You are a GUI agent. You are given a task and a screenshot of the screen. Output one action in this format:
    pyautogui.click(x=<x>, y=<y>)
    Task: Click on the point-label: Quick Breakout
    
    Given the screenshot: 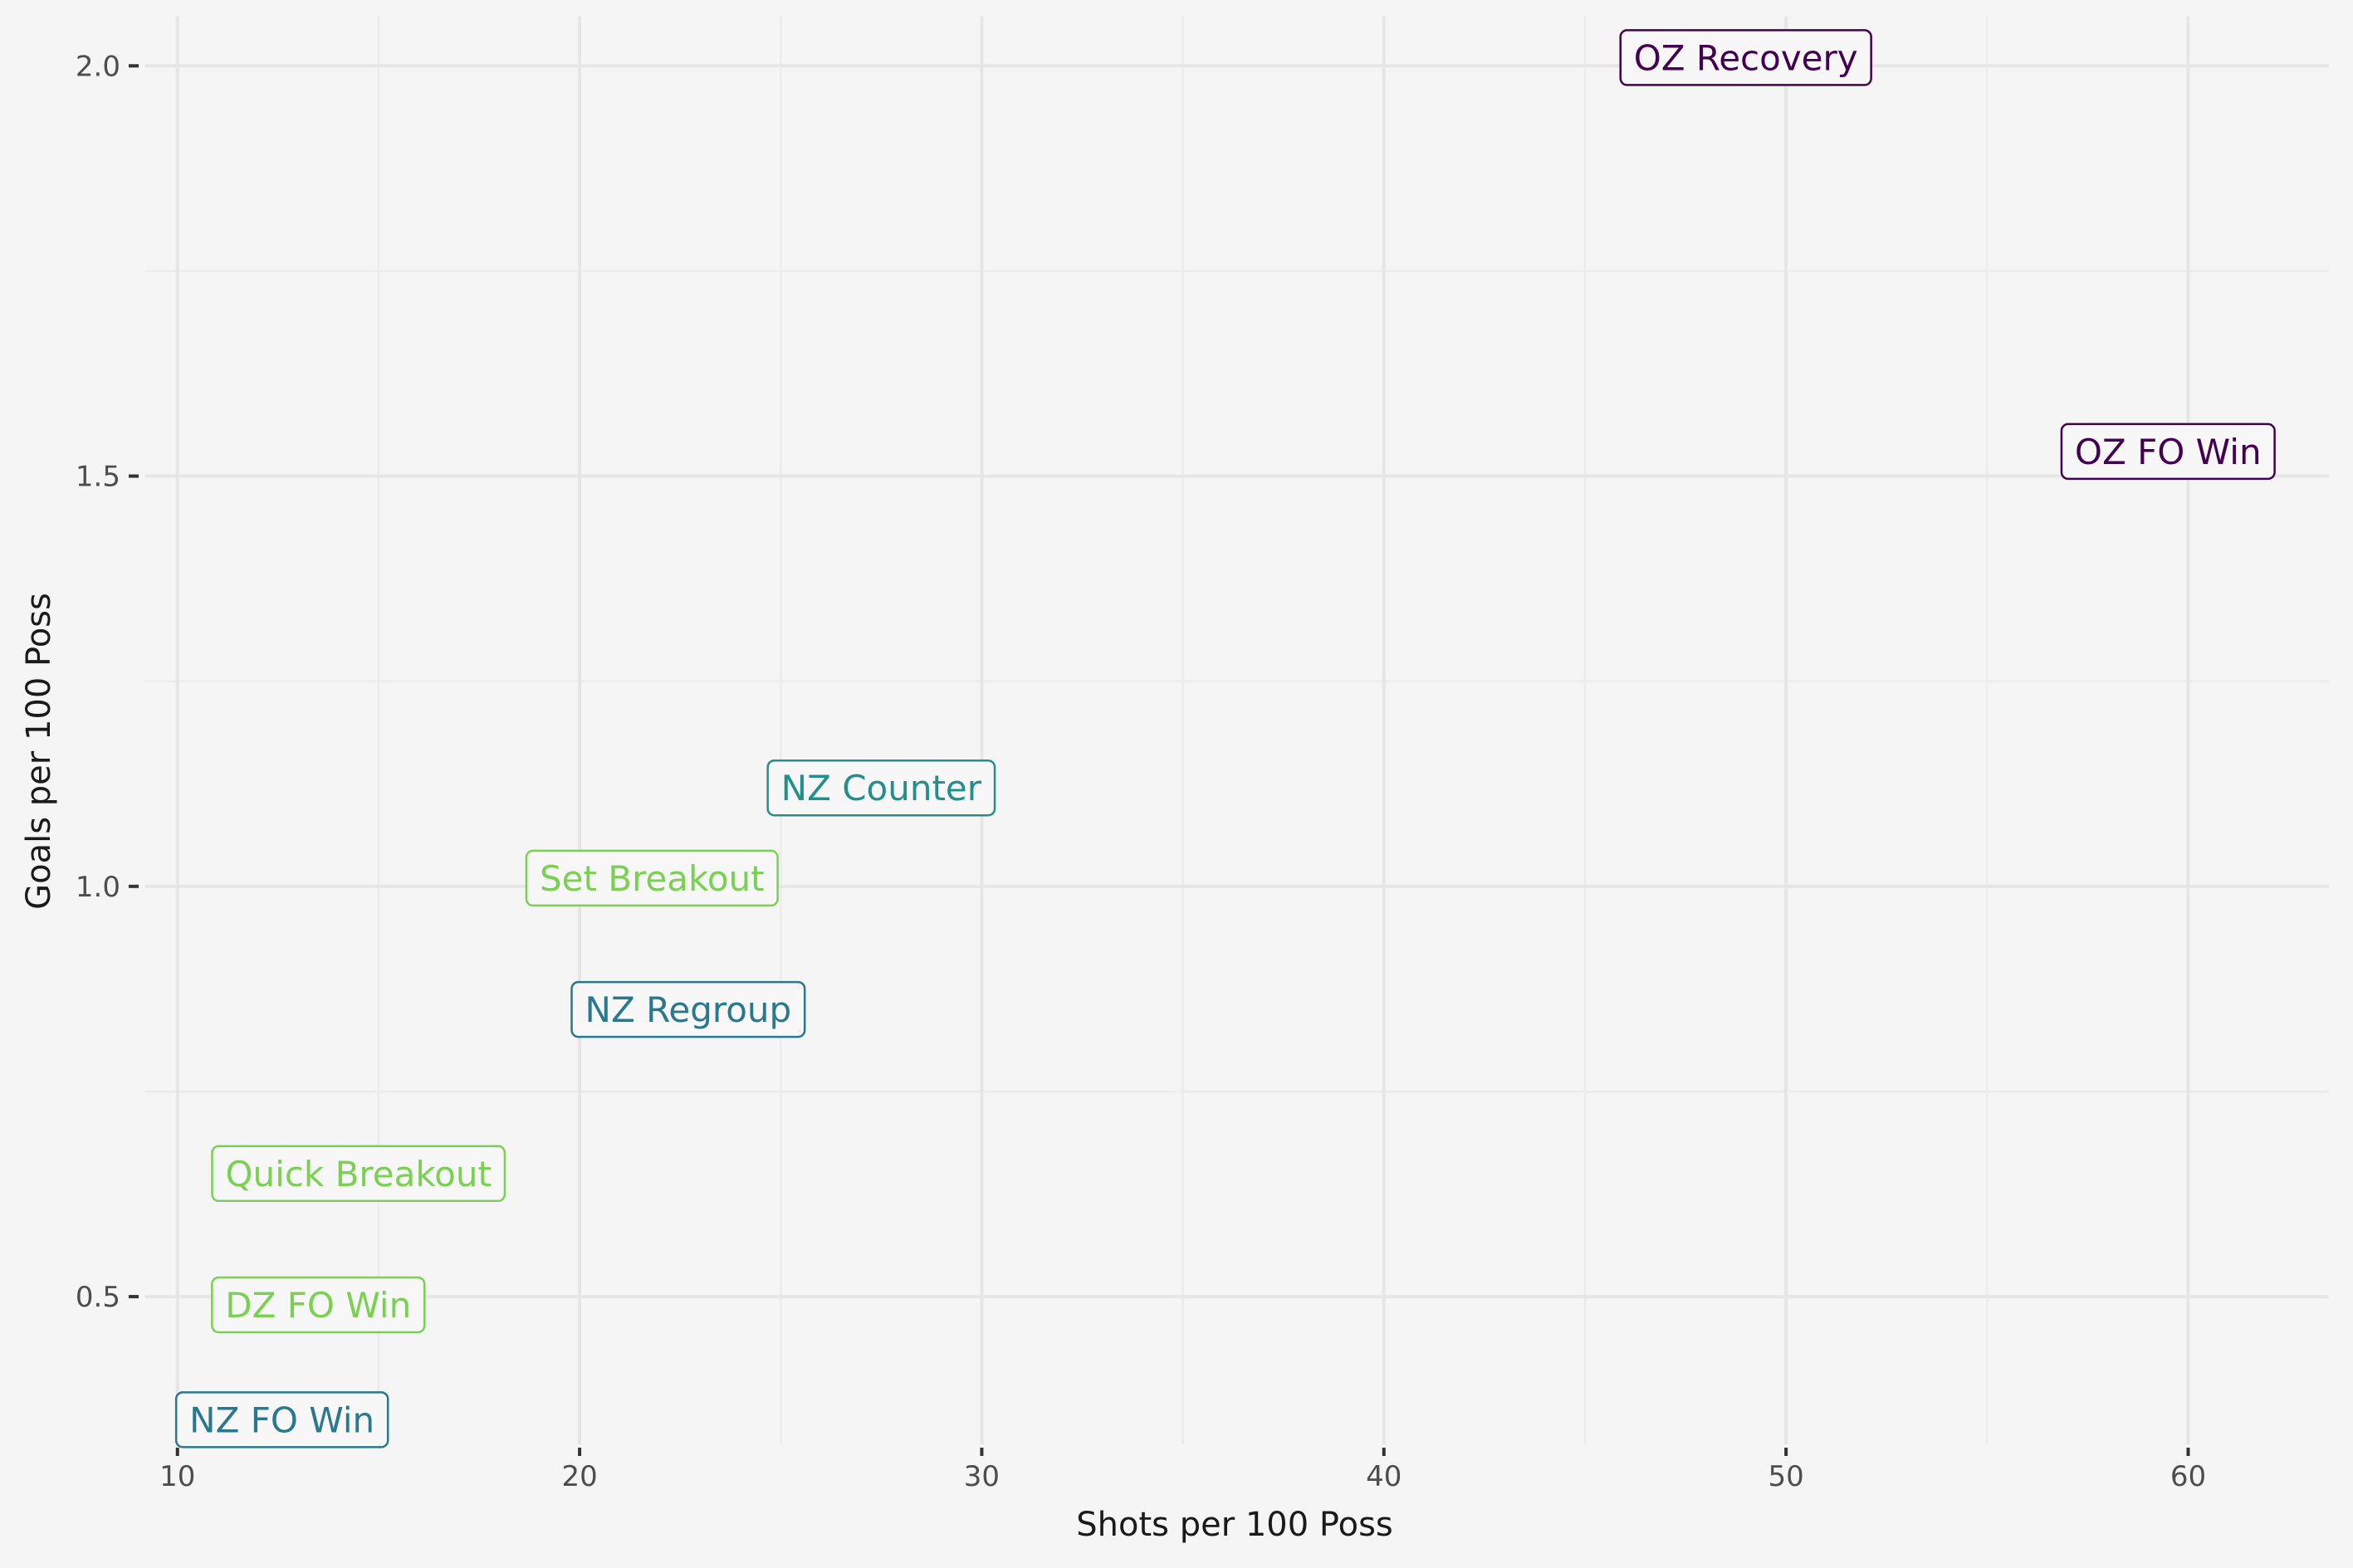 What is the action you would take?
    pyautogui.click(x=359, y=1174)
    